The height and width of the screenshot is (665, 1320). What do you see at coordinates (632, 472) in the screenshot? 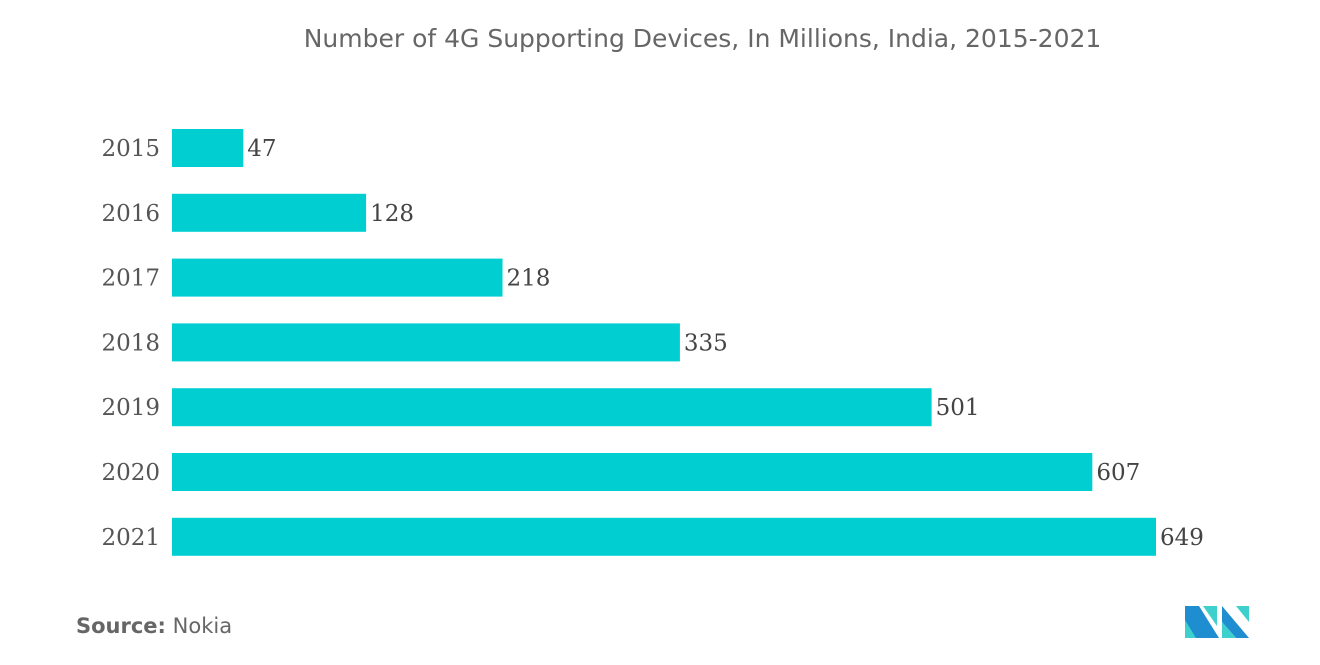
I see `bar-2020` at bounding box center [632, 472].